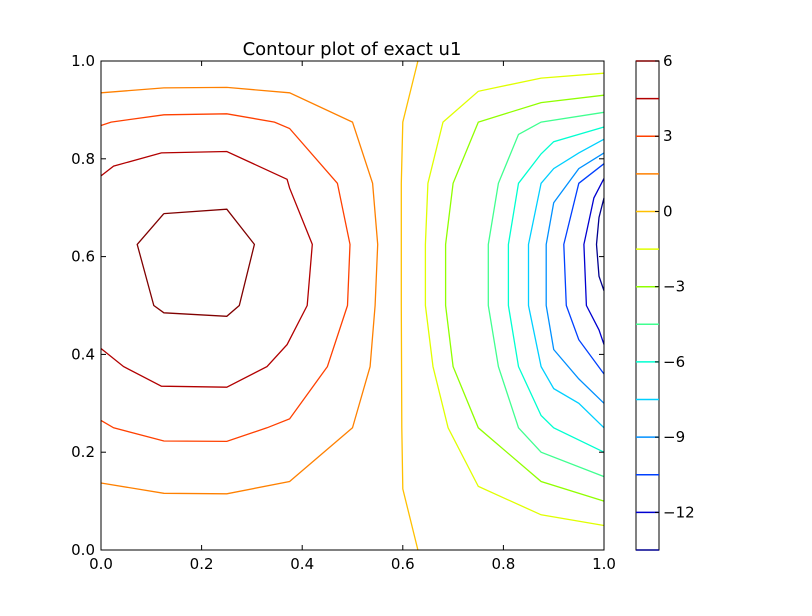  What do you see at coordinates (202, 564) in the screenshot?
I see `x-tick-label: 0.2` at bounding box center [202, 564].